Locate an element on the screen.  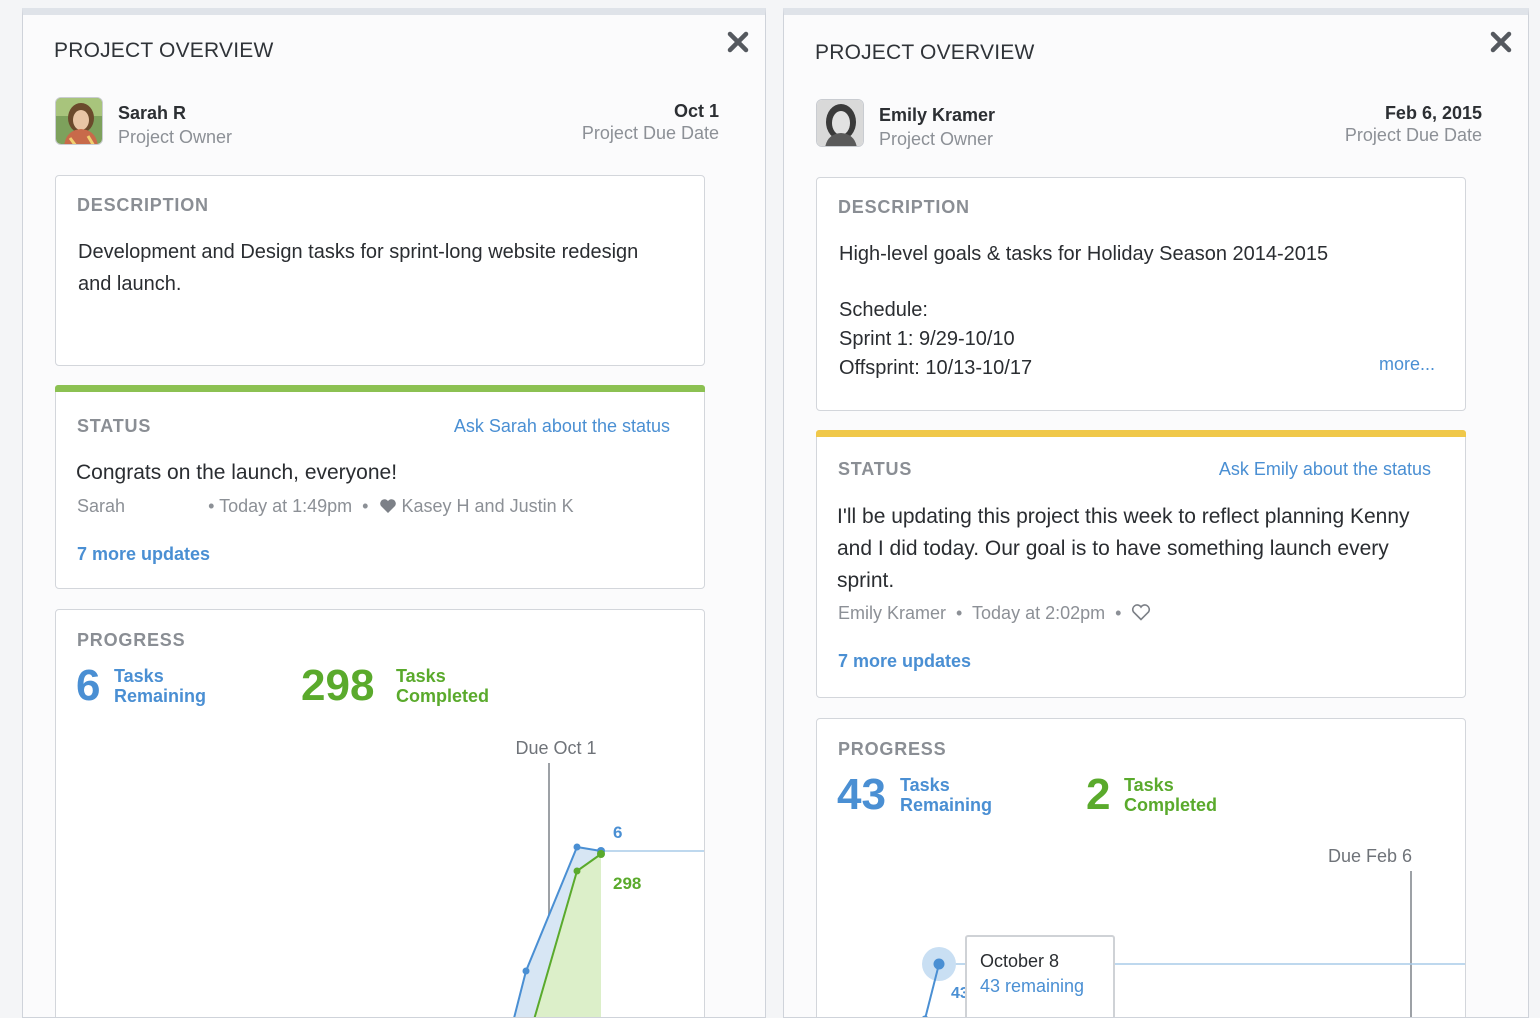
burnup-chart: Due Feb 6 43 is located at coordinates (1141, 868).